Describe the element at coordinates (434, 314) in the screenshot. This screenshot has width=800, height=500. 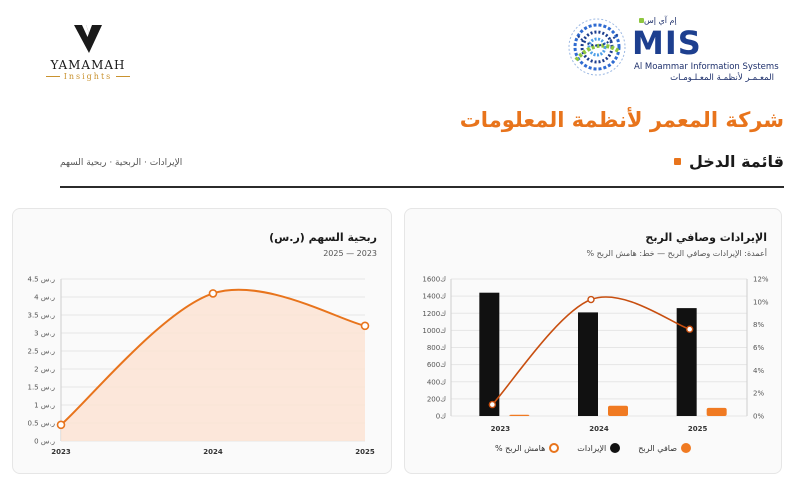
I see `revenue-y-tick-label: 1200ك` at that location.